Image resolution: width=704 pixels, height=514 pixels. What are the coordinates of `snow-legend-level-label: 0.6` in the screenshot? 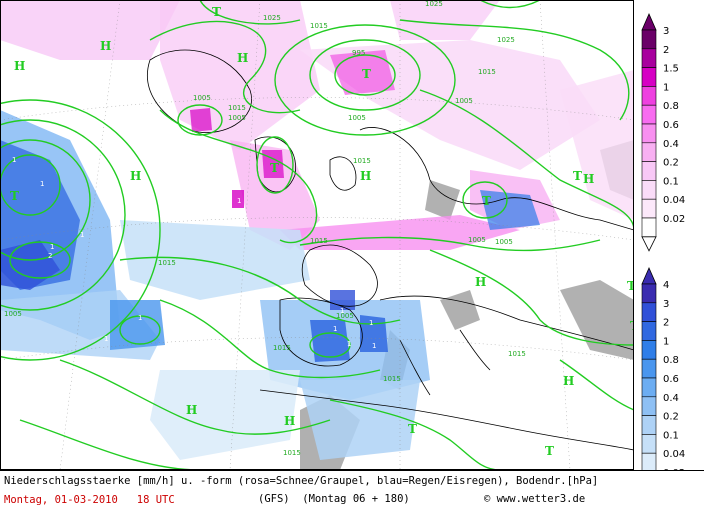 It's located at (671, 125).